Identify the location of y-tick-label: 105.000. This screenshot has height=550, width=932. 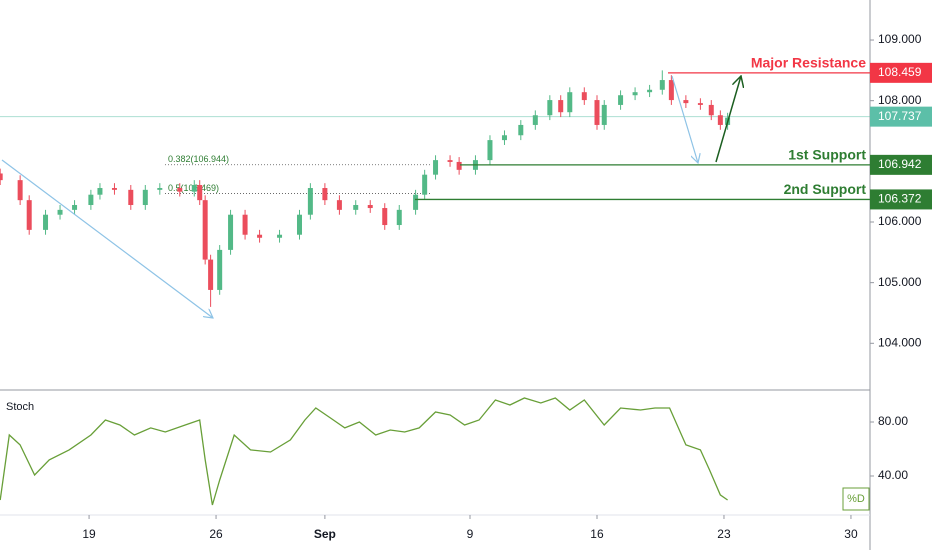
(900, 282).